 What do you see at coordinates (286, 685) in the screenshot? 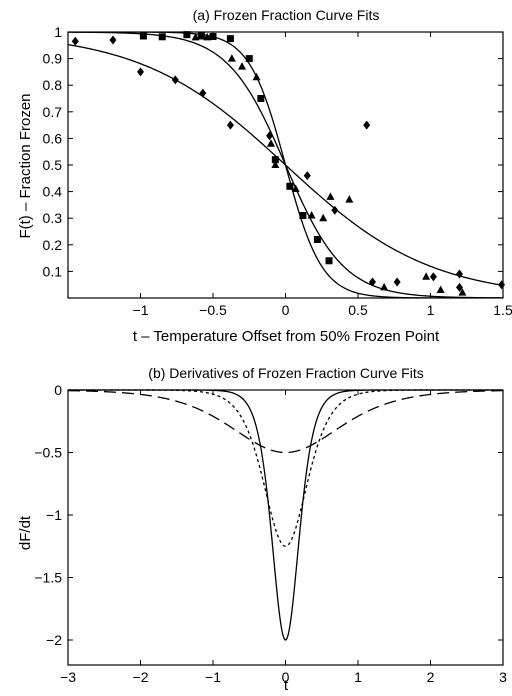
I see `panel-b-x-axis-label: t` at bounding box center [286, 685].